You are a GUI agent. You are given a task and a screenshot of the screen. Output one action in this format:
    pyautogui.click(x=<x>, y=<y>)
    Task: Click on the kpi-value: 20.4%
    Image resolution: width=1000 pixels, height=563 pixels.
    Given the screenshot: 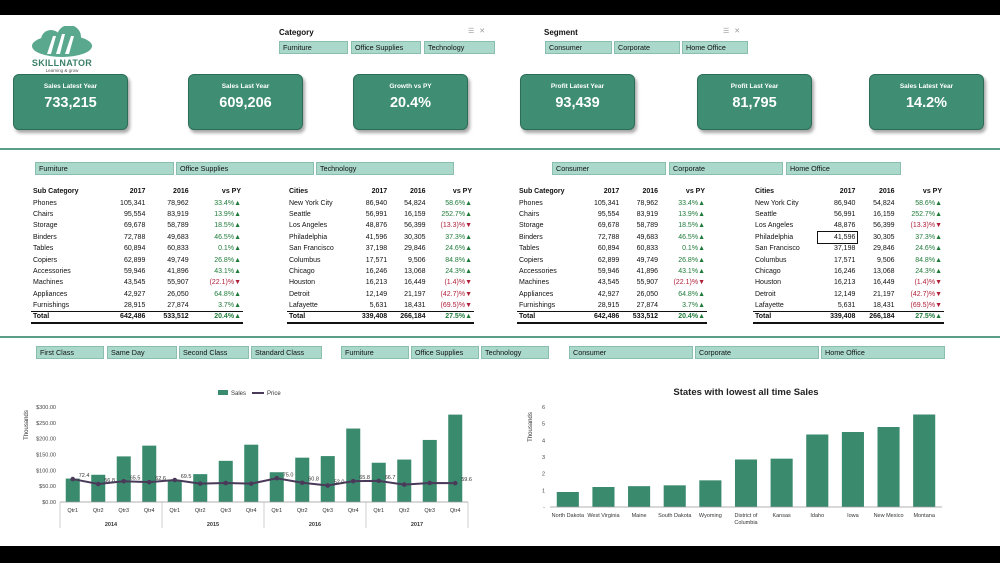 What is the action you would take?
    pyautogui.click(x=410, y=103)
    